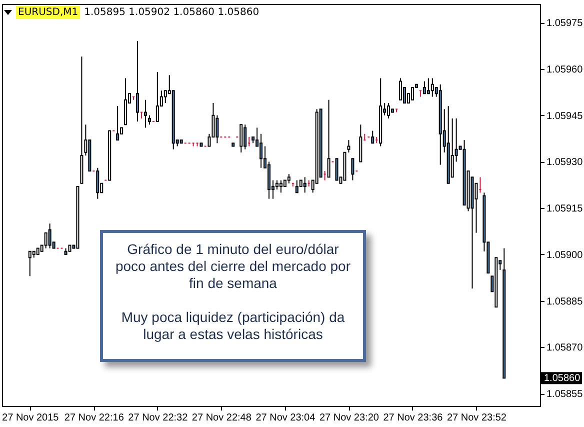  Describe the element at coordinates (565, 255) in the screenshot. I see `y-tick-label: 1.05900` at that location.